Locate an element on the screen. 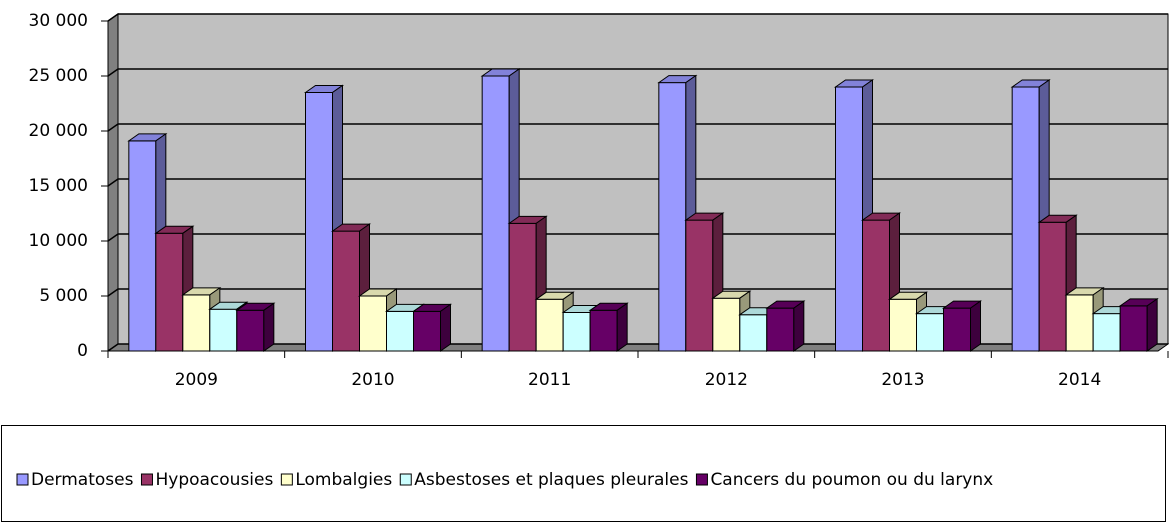  y-tick-label: 10 000 is located at coordinates (58, 241).